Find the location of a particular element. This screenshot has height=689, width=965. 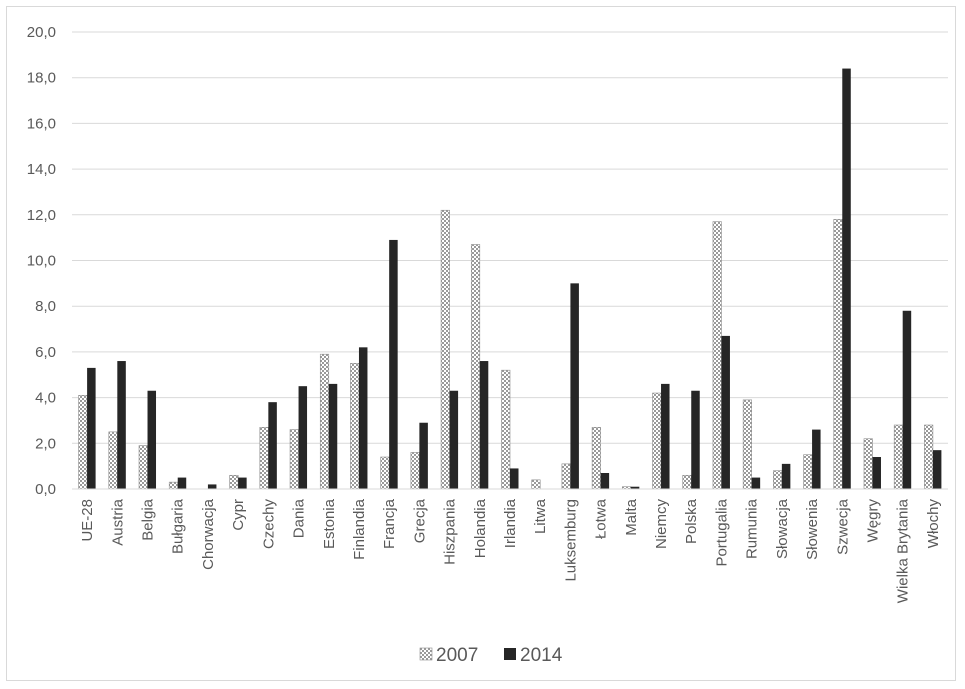

y-tick-label: 20,0 is located at coordinates (41, 32).